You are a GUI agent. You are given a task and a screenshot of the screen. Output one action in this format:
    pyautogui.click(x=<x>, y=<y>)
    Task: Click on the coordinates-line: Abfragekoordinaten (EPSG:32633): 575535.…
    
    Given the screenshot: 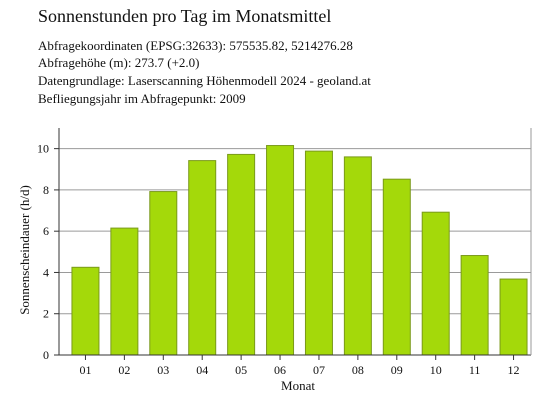 What is the action you would take?
    pyautogui.click(x=195, y=45)
    